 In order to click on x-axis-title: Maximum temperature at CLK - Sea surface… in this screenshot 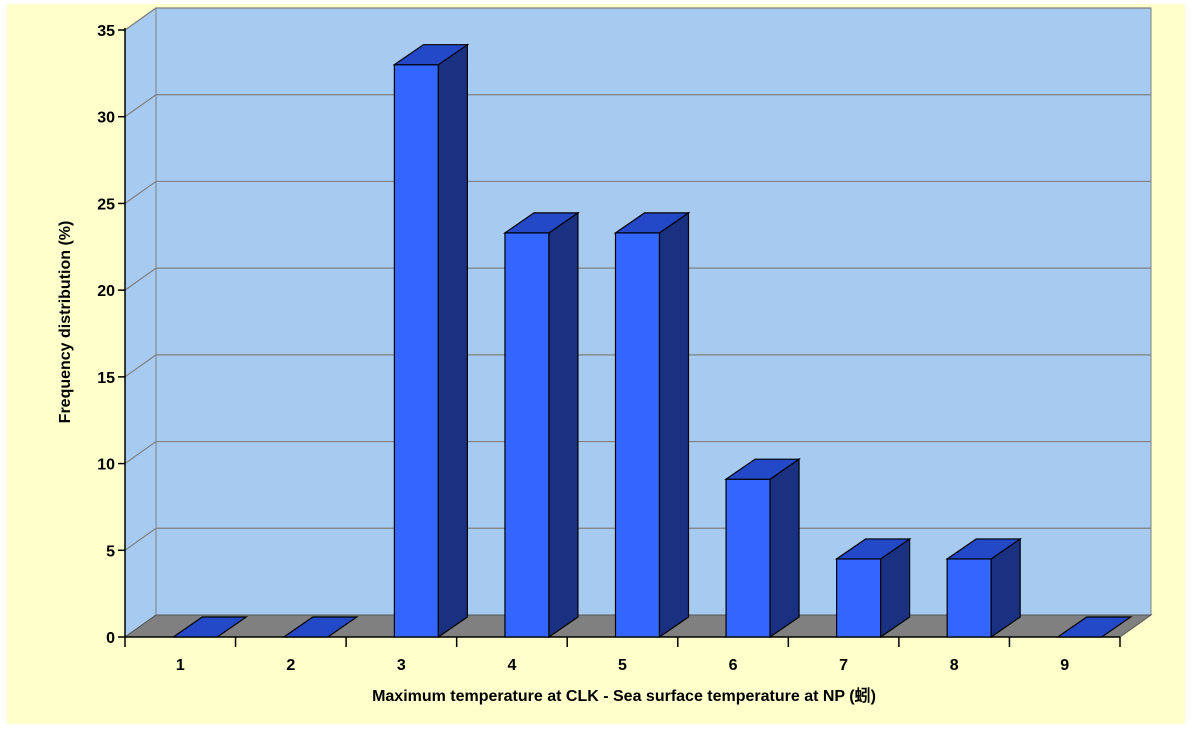, I will do `click(624, 696)`.